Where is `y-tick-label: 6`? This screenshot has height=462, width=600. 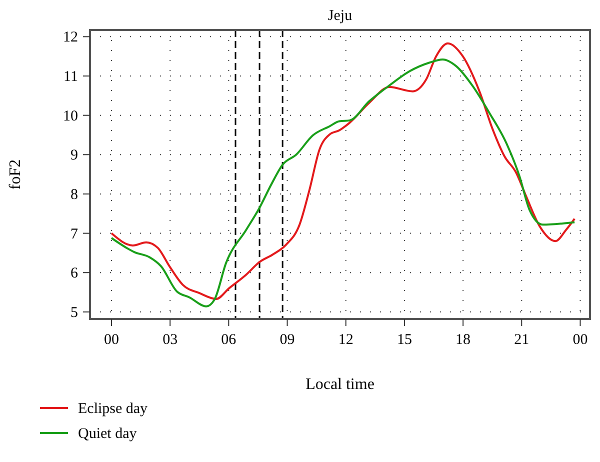 y-tick-label: 6 is located at coordinates (74, 274).